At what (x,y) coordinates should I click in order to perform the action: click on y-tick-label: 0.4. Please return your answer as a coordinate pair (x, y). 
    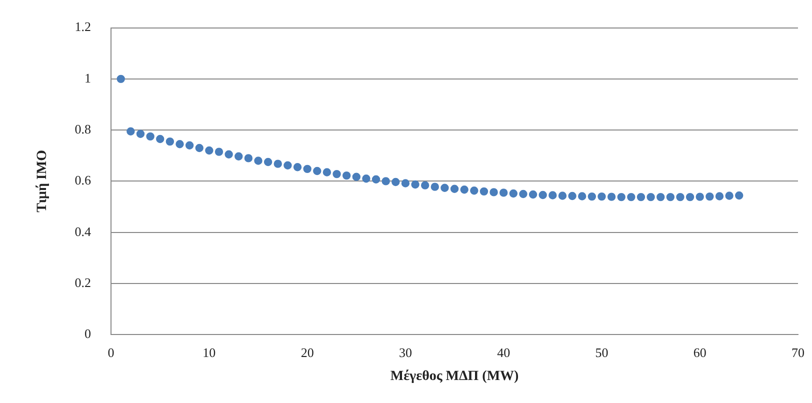
    Looking at the image, I should click on (83, 231).